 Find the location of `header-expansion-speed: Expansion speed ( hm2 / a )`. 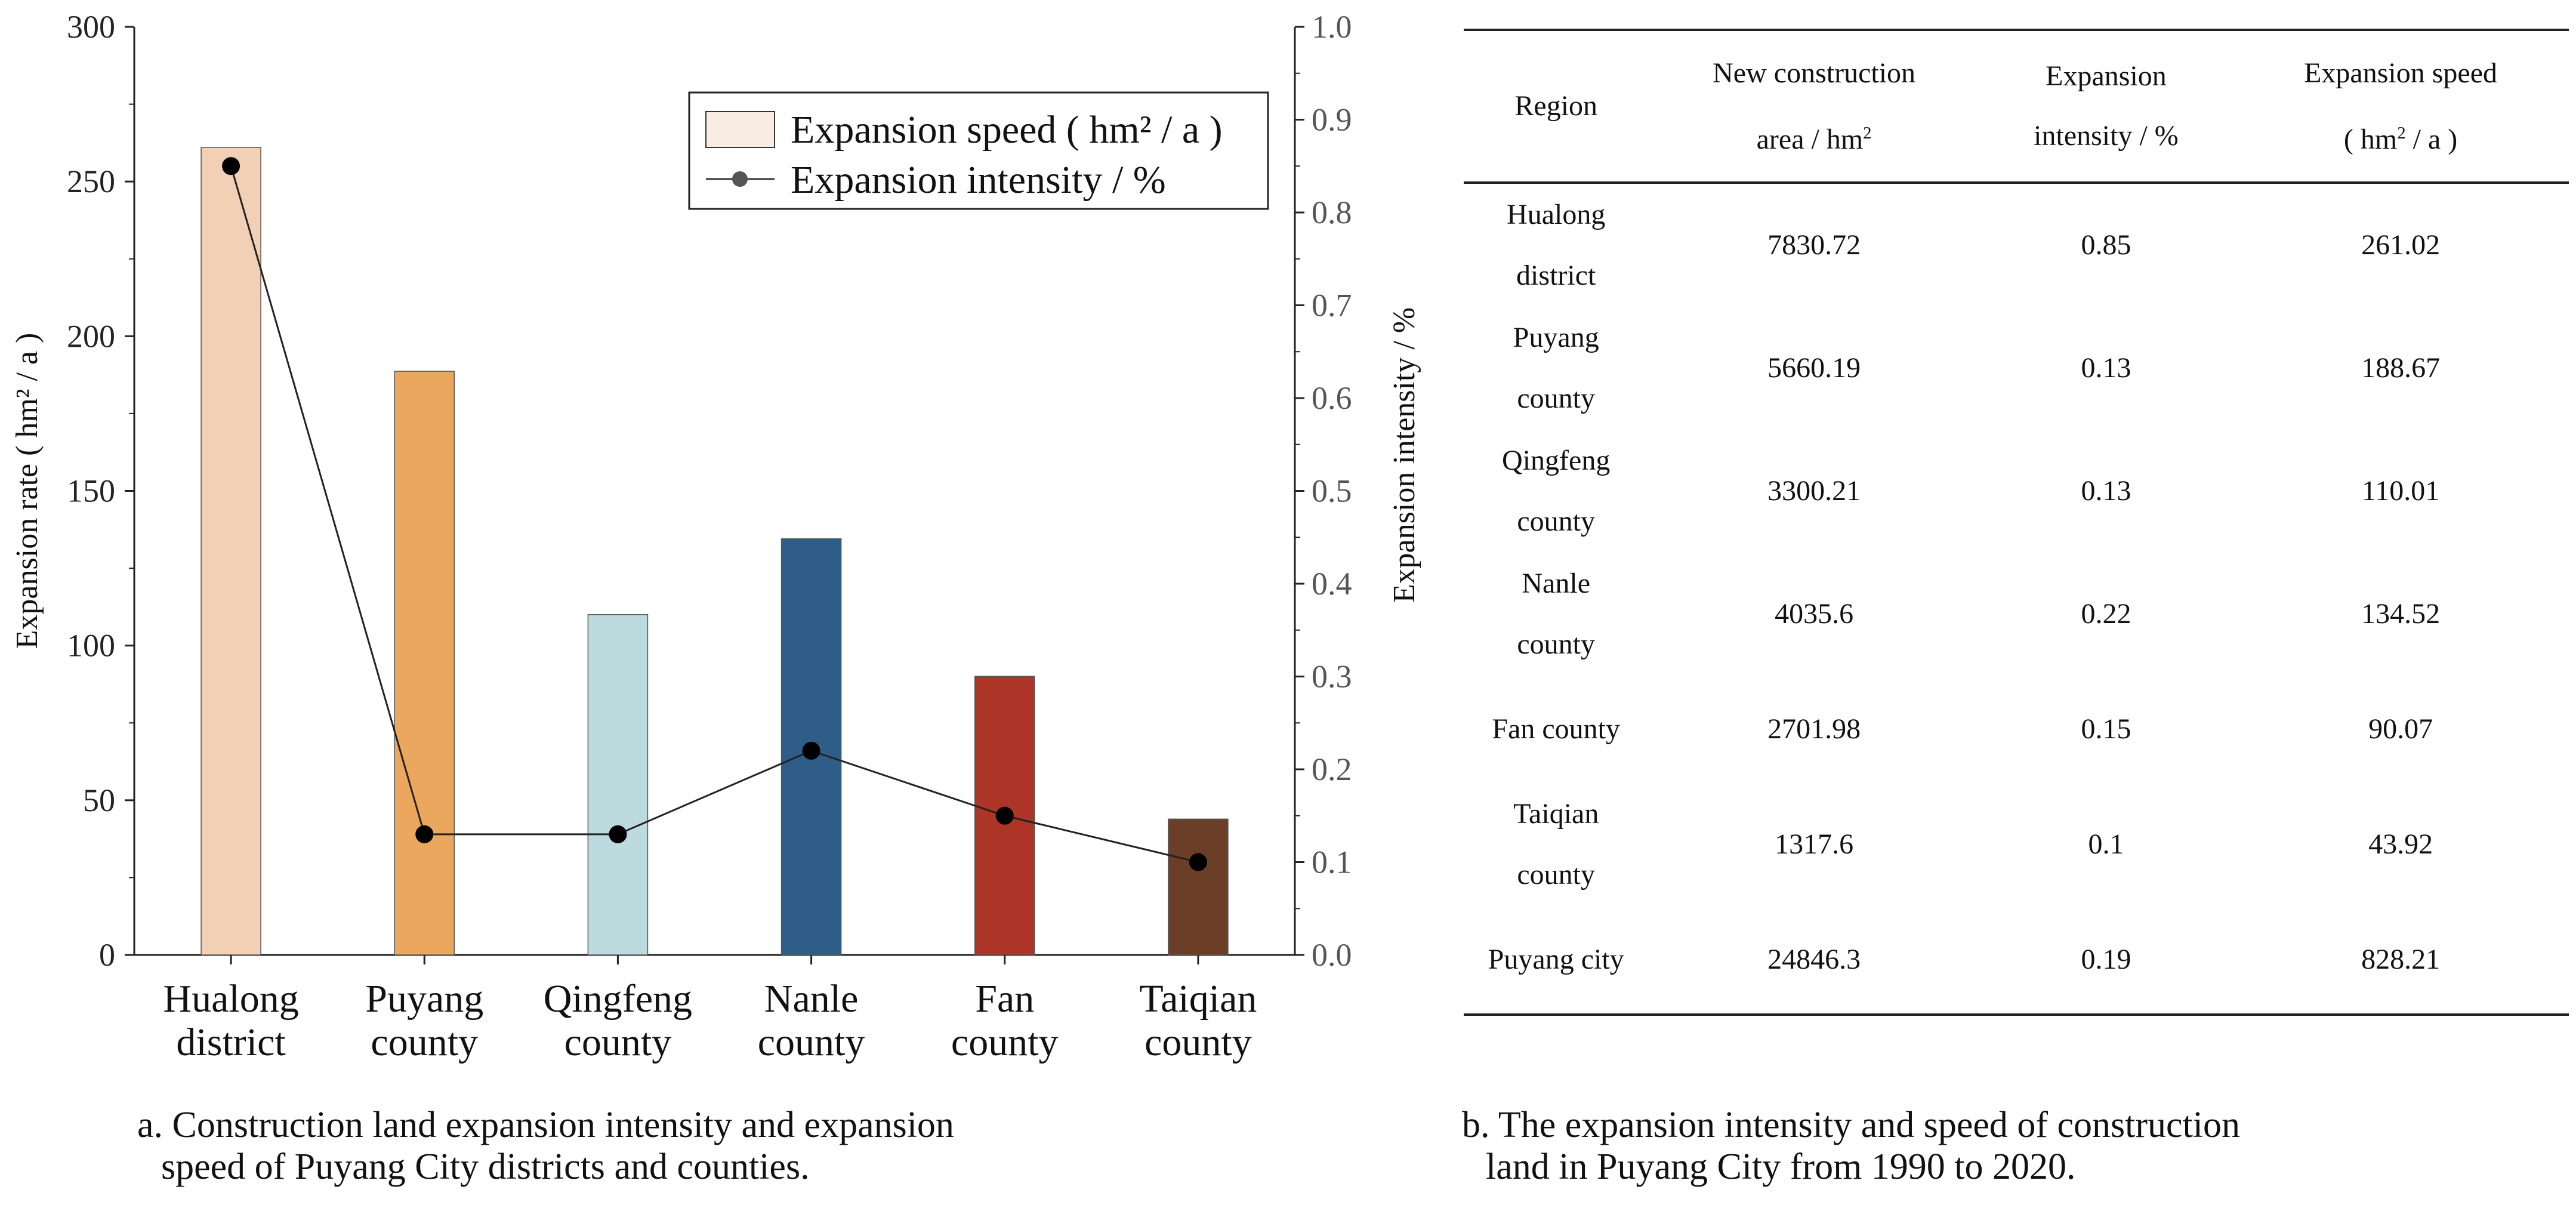

header-expansion-speed: Expansion speed ( hm2 / a ) is located at coordinates (2400, 106).